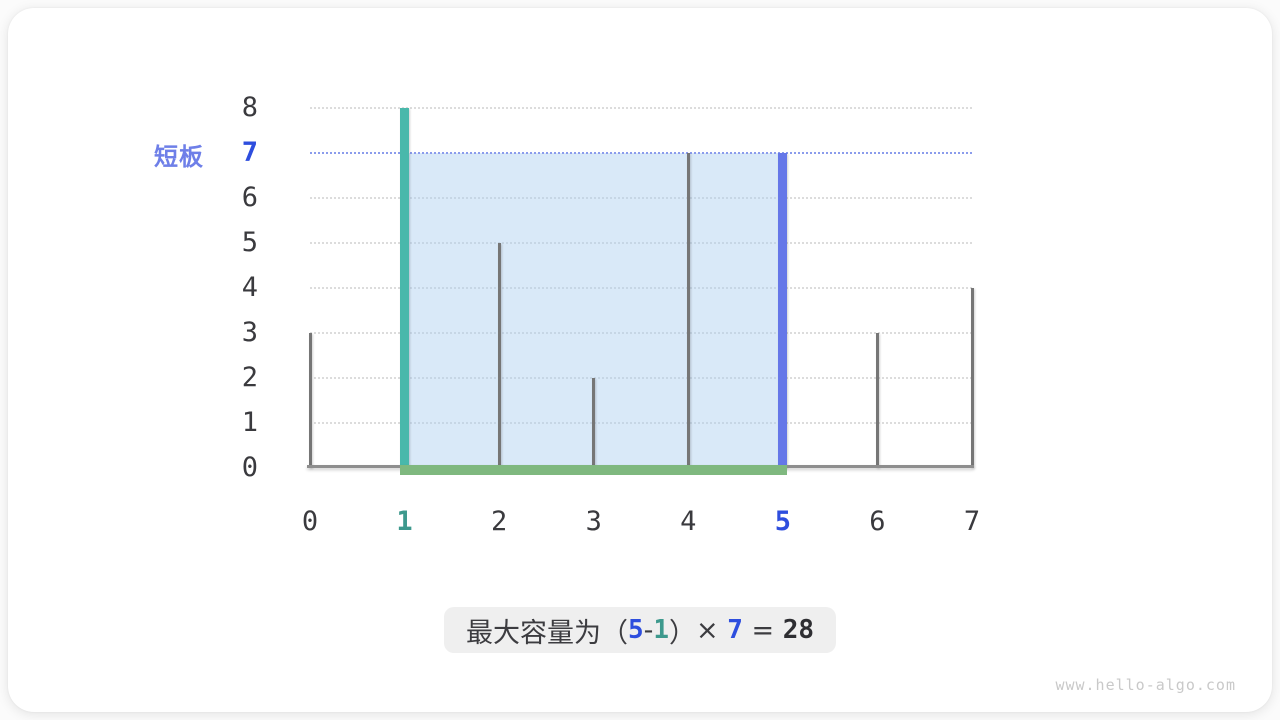  What do you see at coordinates (683, 633) in the screenshot?
I see `caption-segment-4: ）` at bounding box center [683, 633].